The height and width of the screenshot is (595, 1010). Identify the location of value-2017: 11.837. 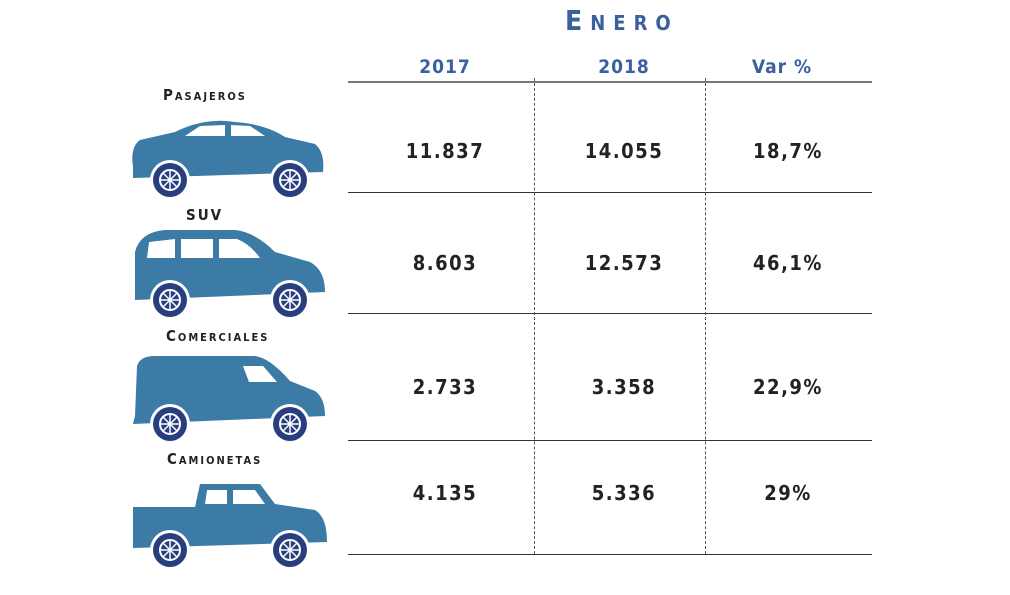
(445, 151).